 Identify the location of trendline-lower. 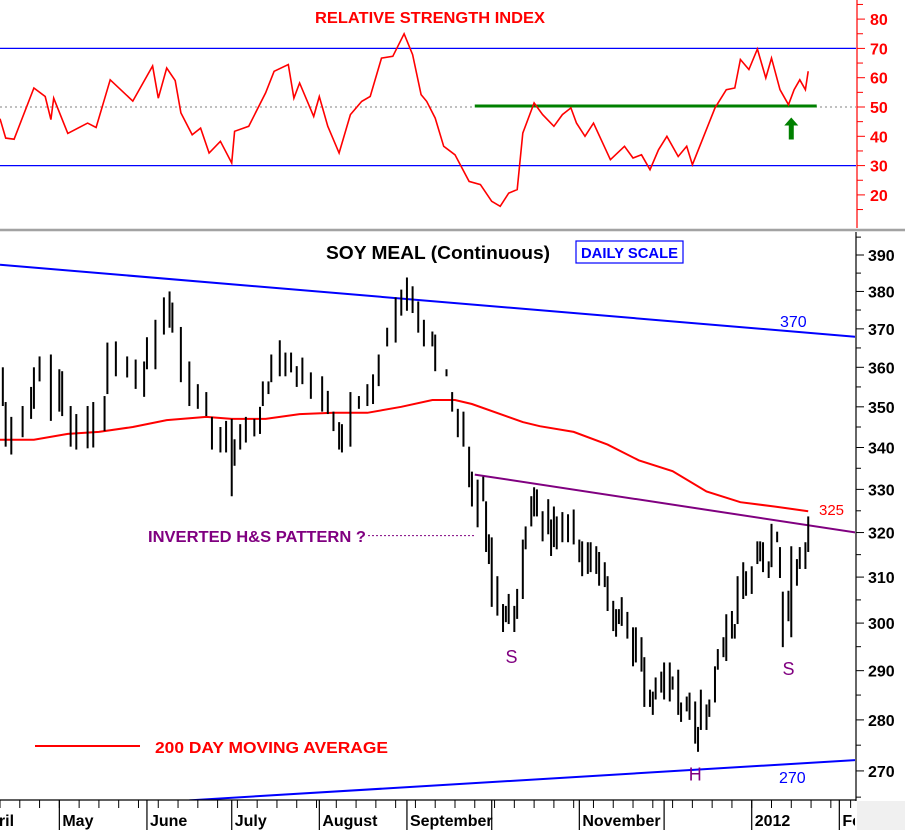
(522, 779).